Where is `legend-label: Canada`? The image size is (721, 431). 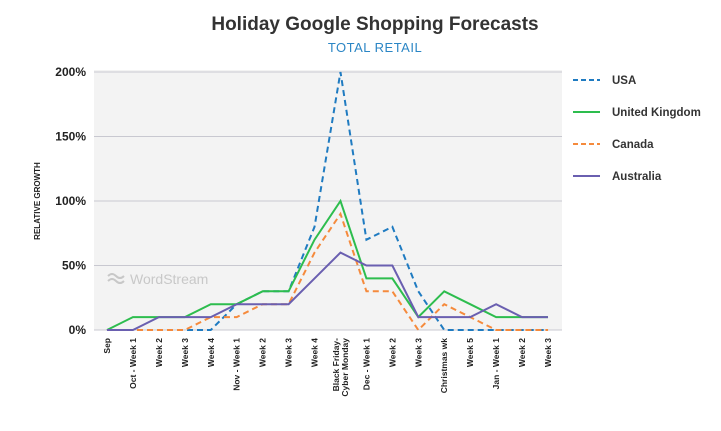 legend-label: Canada is located at coordinates (633, 145).